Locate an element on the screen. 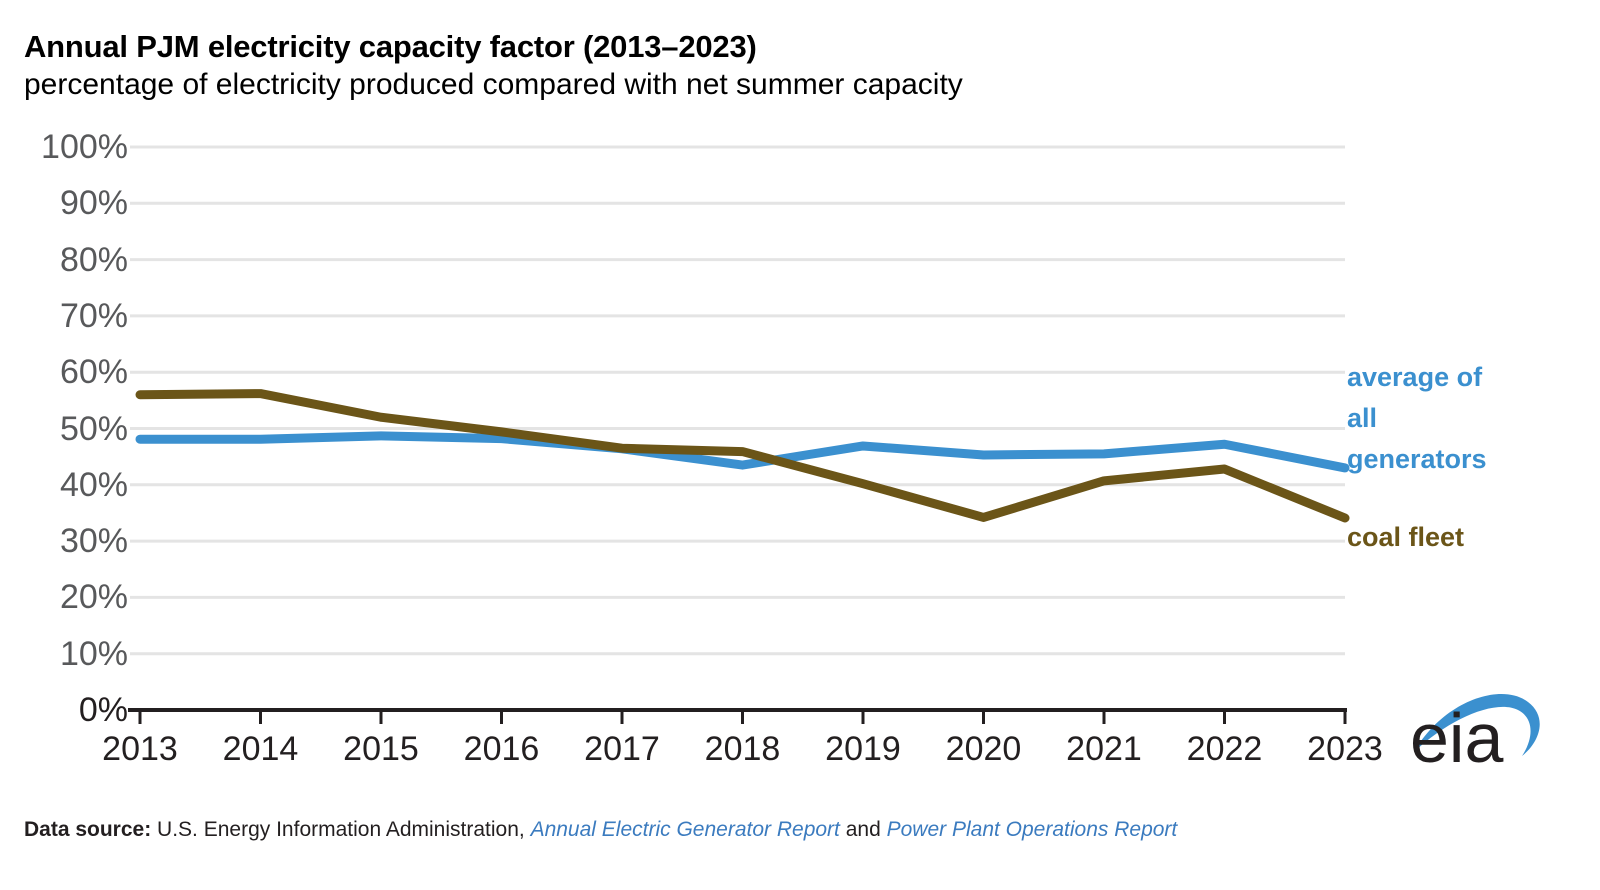 The image size is (1600, 890). y-axis-tick-label: 60% is located at coordinates (93, 372).